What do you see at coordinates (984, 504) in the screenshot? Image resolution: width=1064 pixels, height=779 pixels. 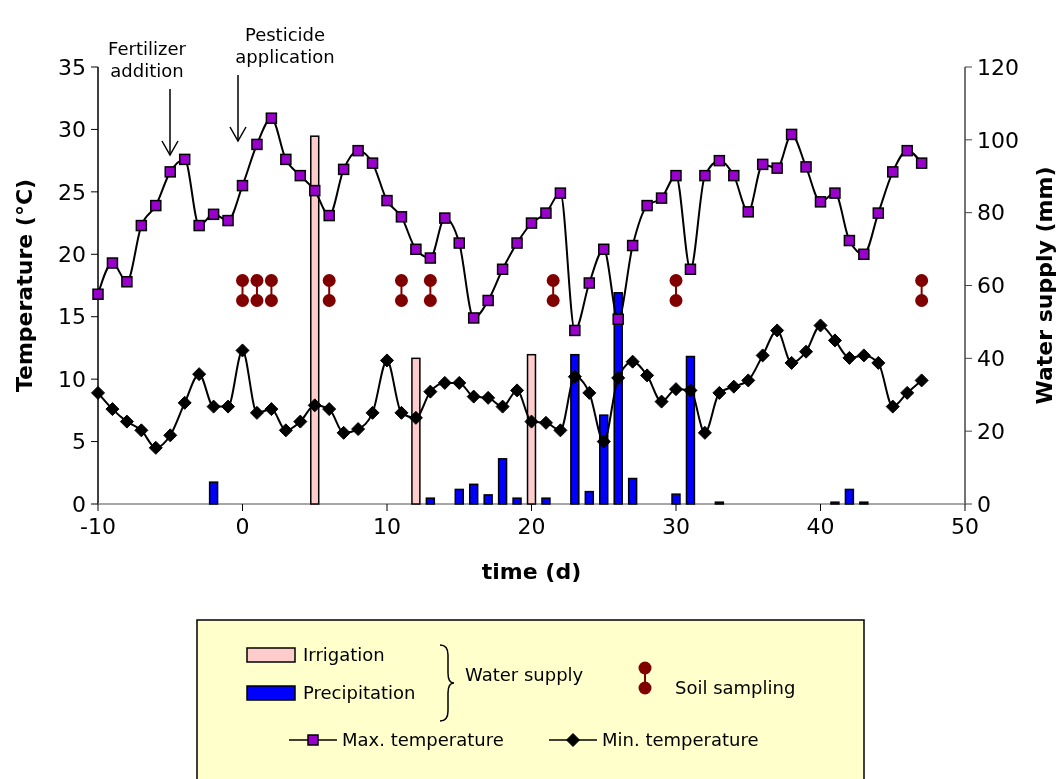 I see `y2-tick-label: 0` at bounding box center [984, 504].